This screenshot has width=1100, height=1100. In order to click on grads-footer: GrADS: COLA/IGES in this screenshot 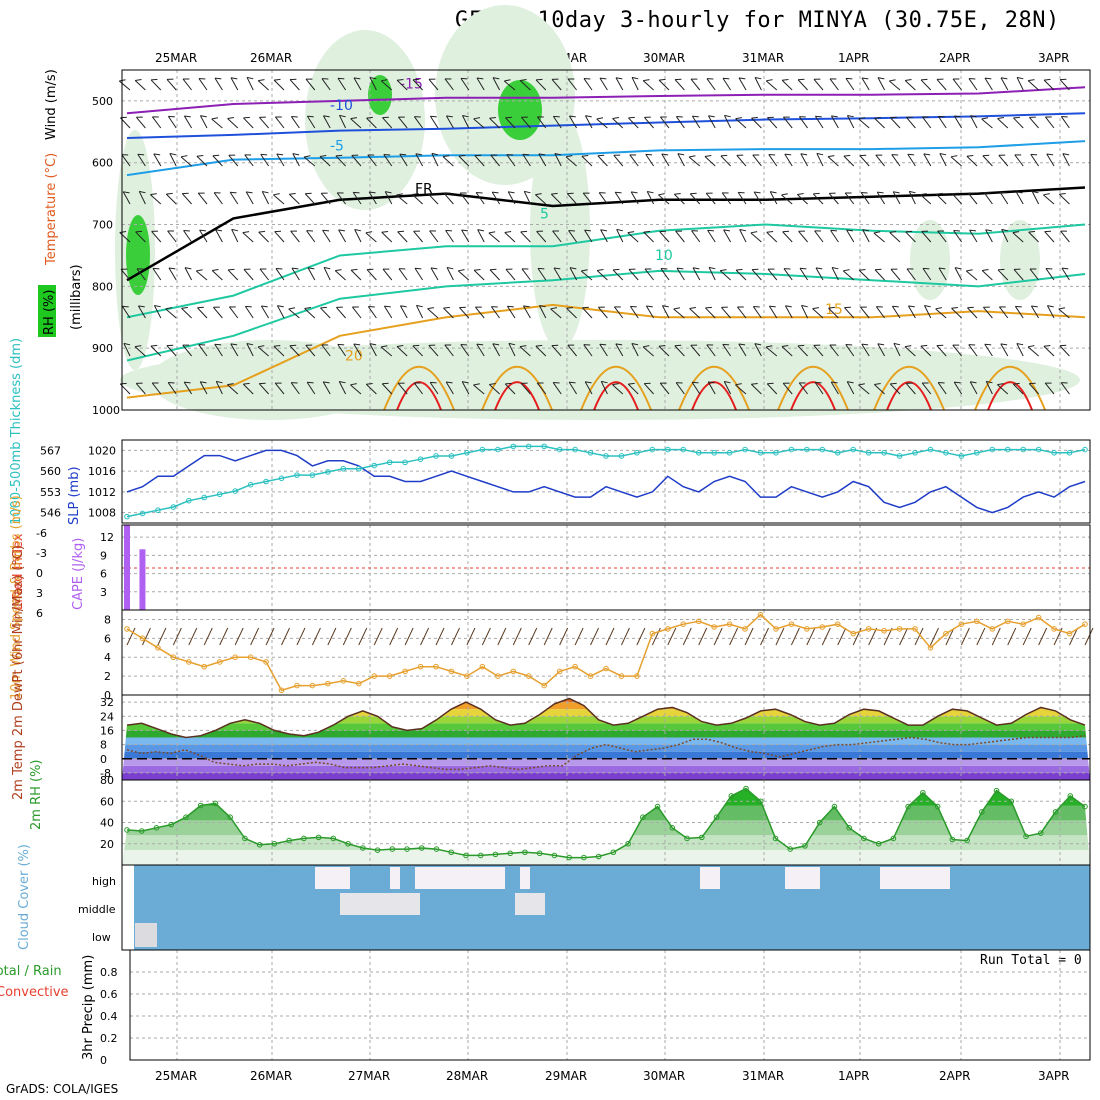, I will do `click(62, 1089)`.